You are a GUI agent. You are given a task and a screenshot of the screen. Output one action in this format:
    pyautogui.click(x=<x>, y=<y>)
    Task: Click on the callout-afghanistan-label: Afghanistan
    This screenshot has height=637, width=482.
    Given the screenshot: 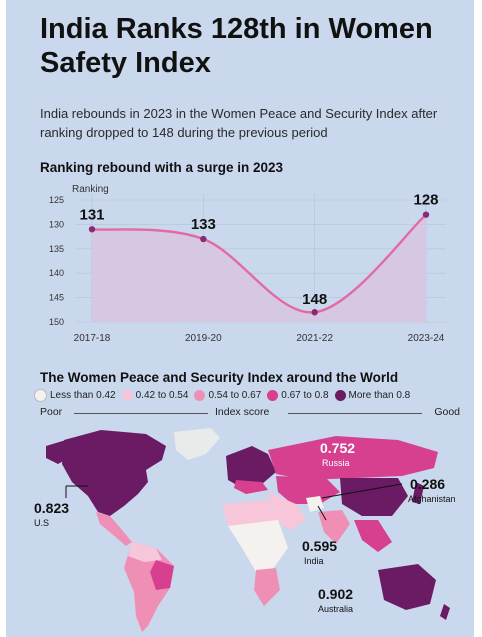 What is the action you would take?
    pyautogui.click(x=432, y=499)
    